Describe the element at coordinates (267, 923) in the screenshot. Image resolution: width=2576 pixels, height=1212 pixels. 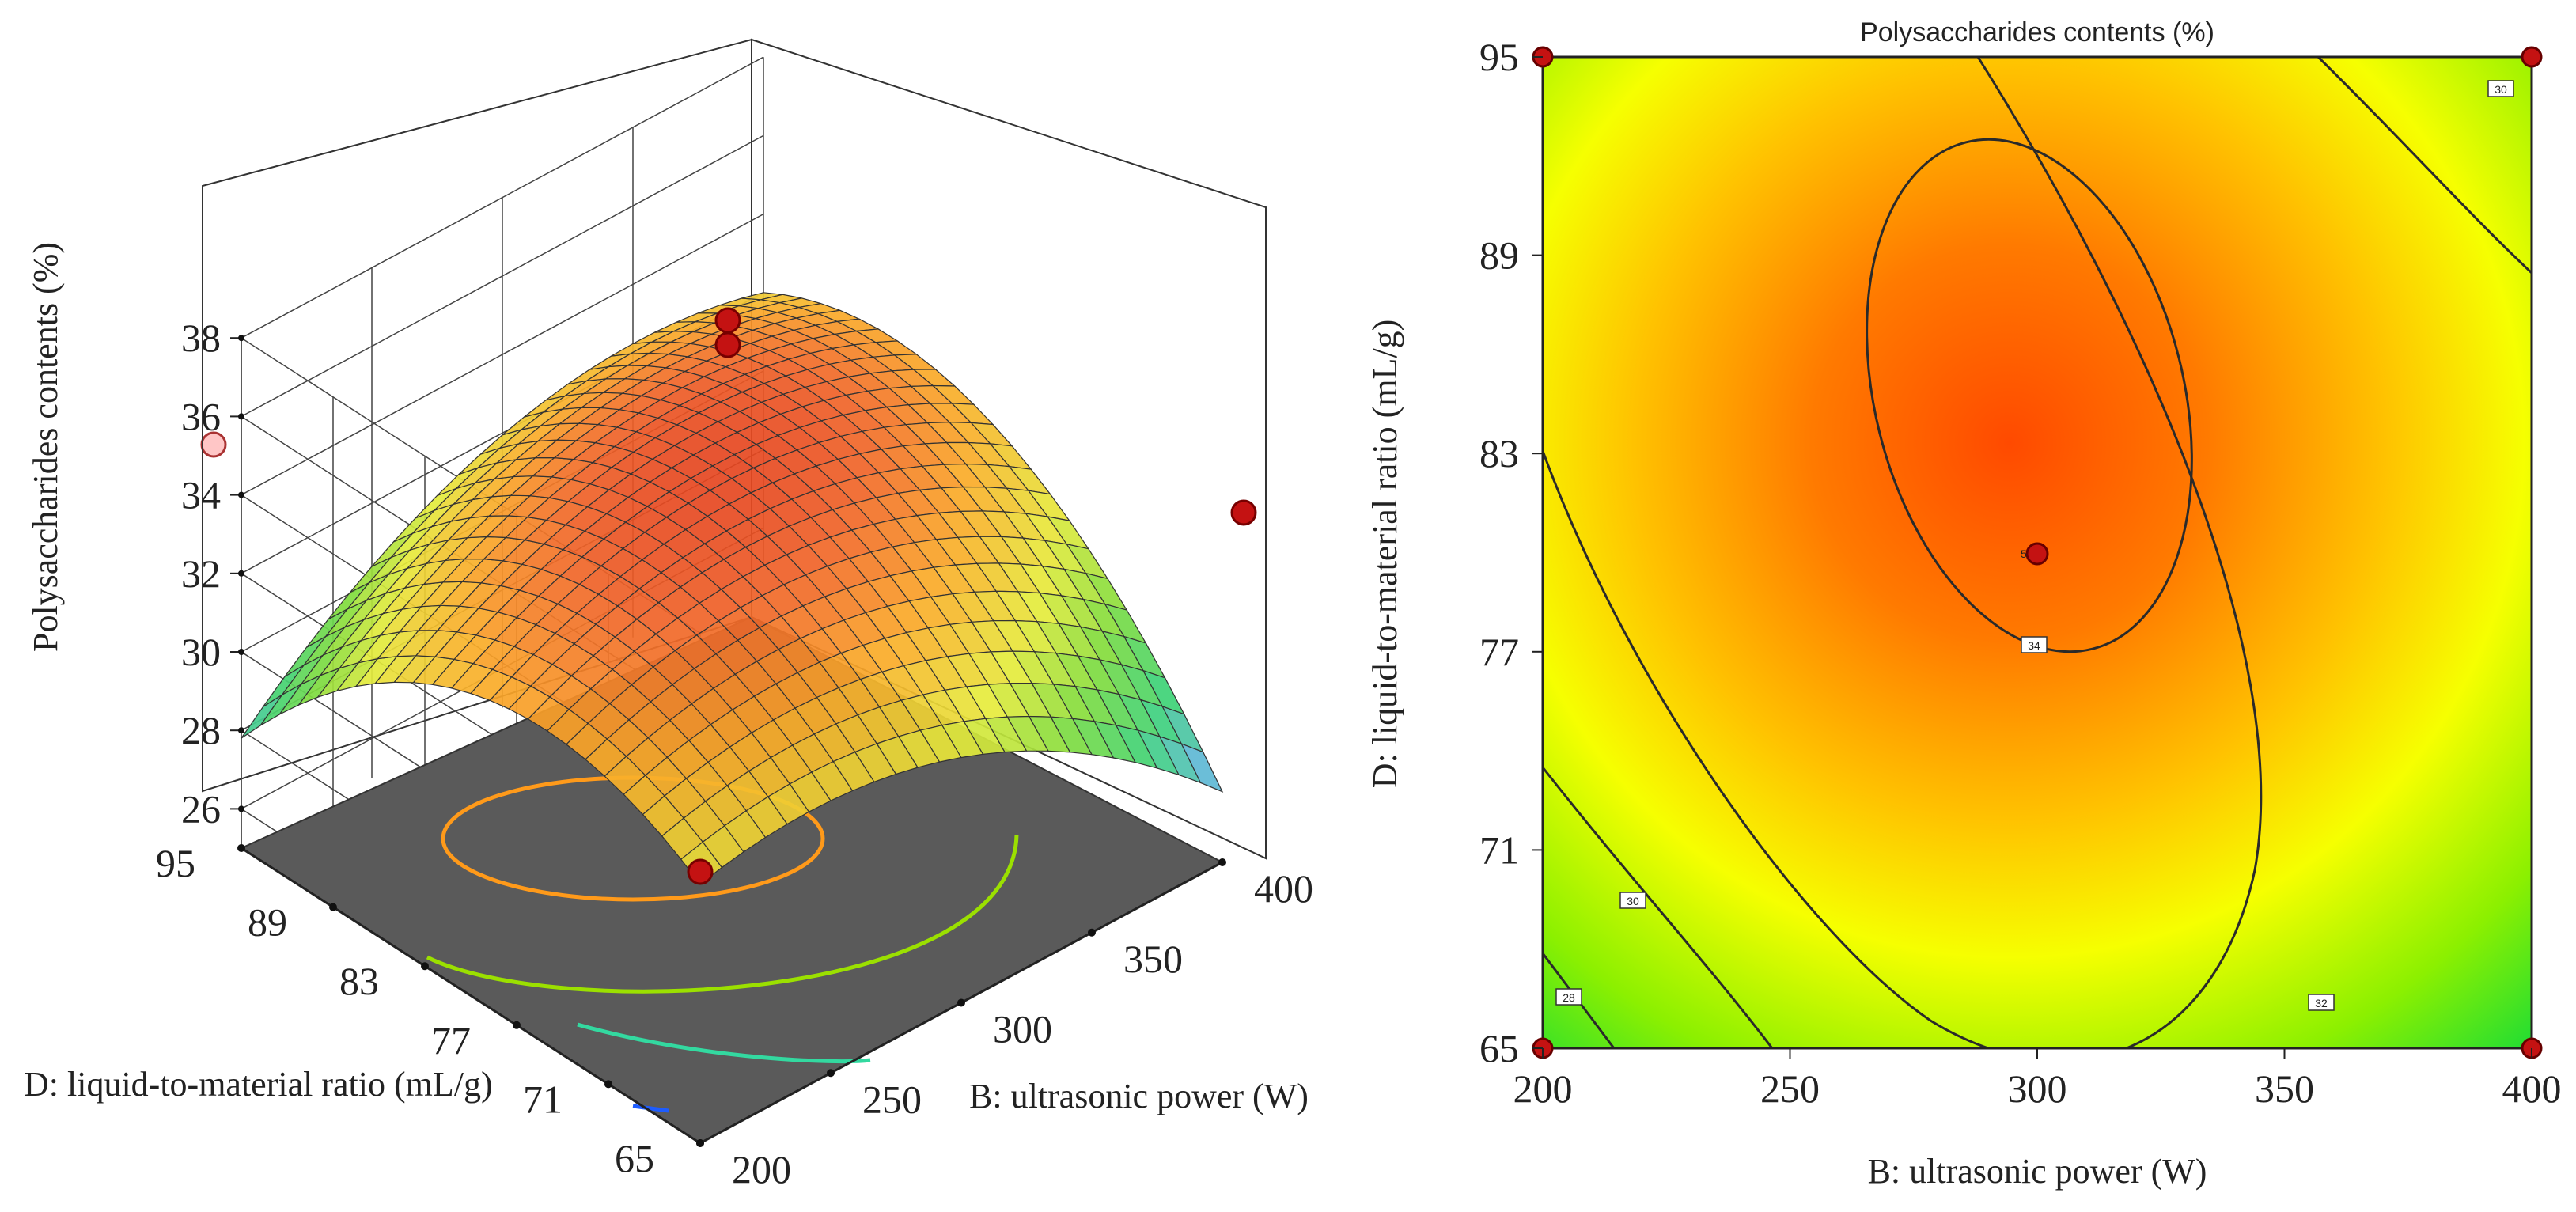
I see `y-tick-label: 89` at that location.